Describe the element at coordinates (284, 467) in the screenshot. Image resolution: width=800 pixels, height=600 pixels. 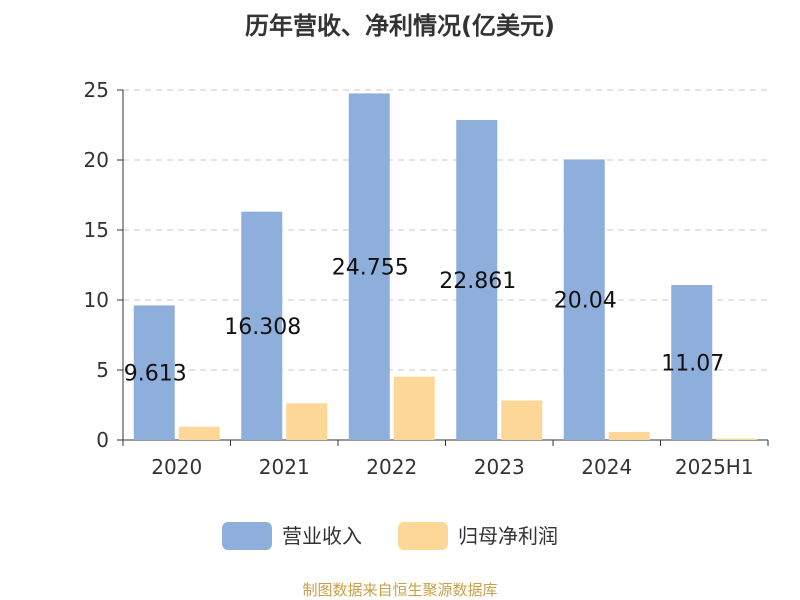
I see `x-tick-label: 2021` at that location.